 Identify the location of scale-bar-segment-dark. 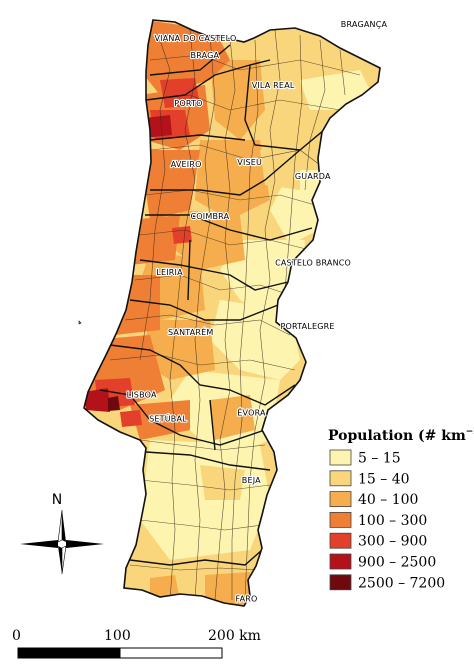
(69, 653).